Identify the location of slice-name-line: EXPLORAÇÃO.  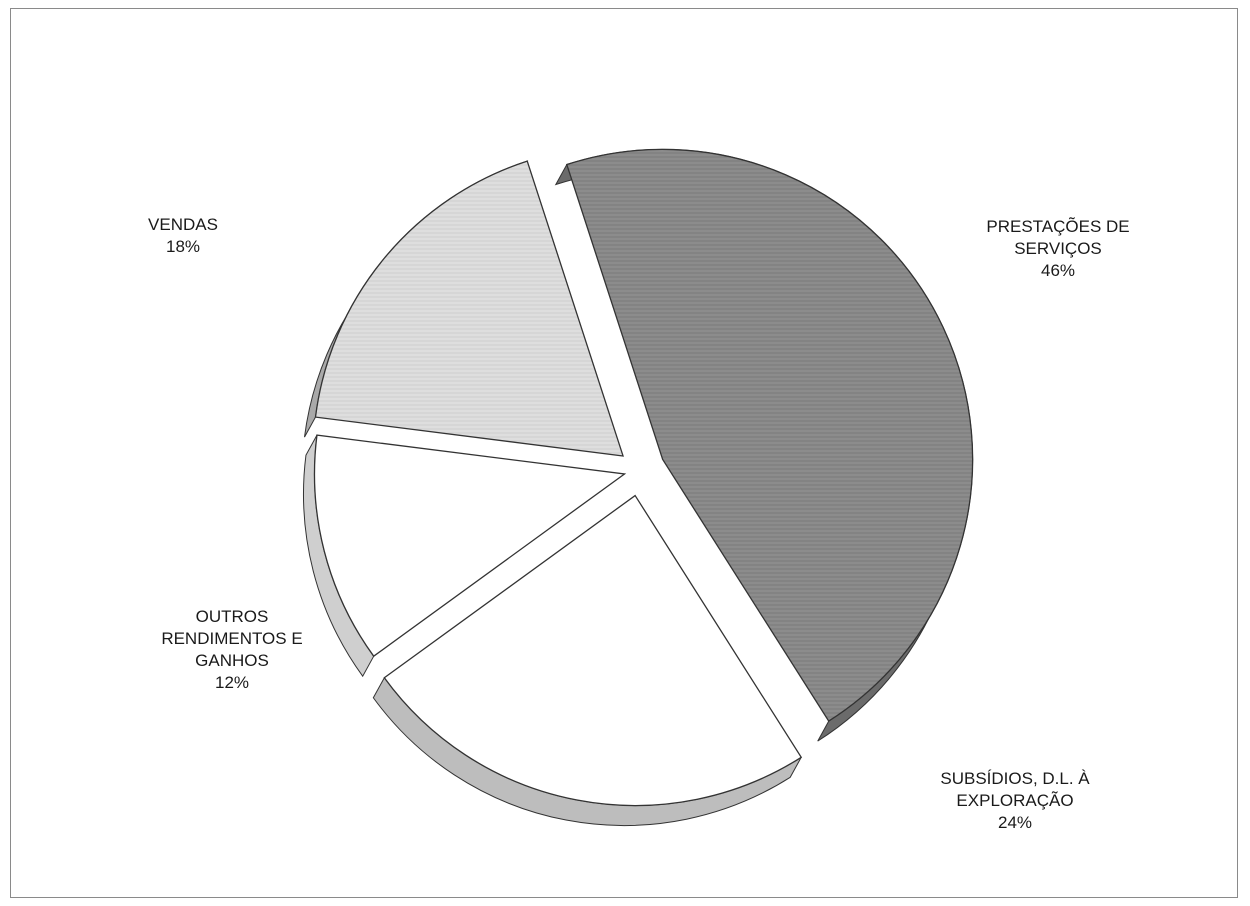
(1014, 800).